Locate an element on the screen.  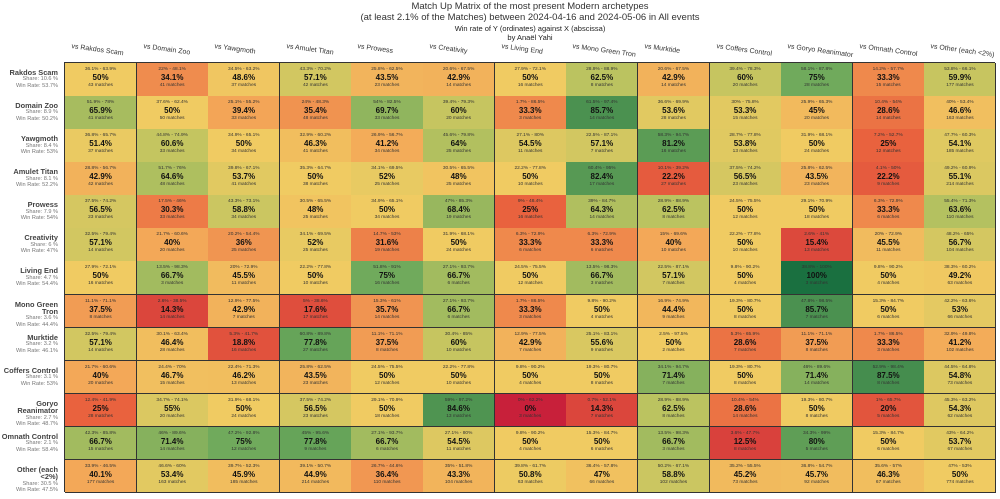
row-header: Murktide Share: 3.2 % Win Rate: 46.1% is located at coordinates (29, 344).